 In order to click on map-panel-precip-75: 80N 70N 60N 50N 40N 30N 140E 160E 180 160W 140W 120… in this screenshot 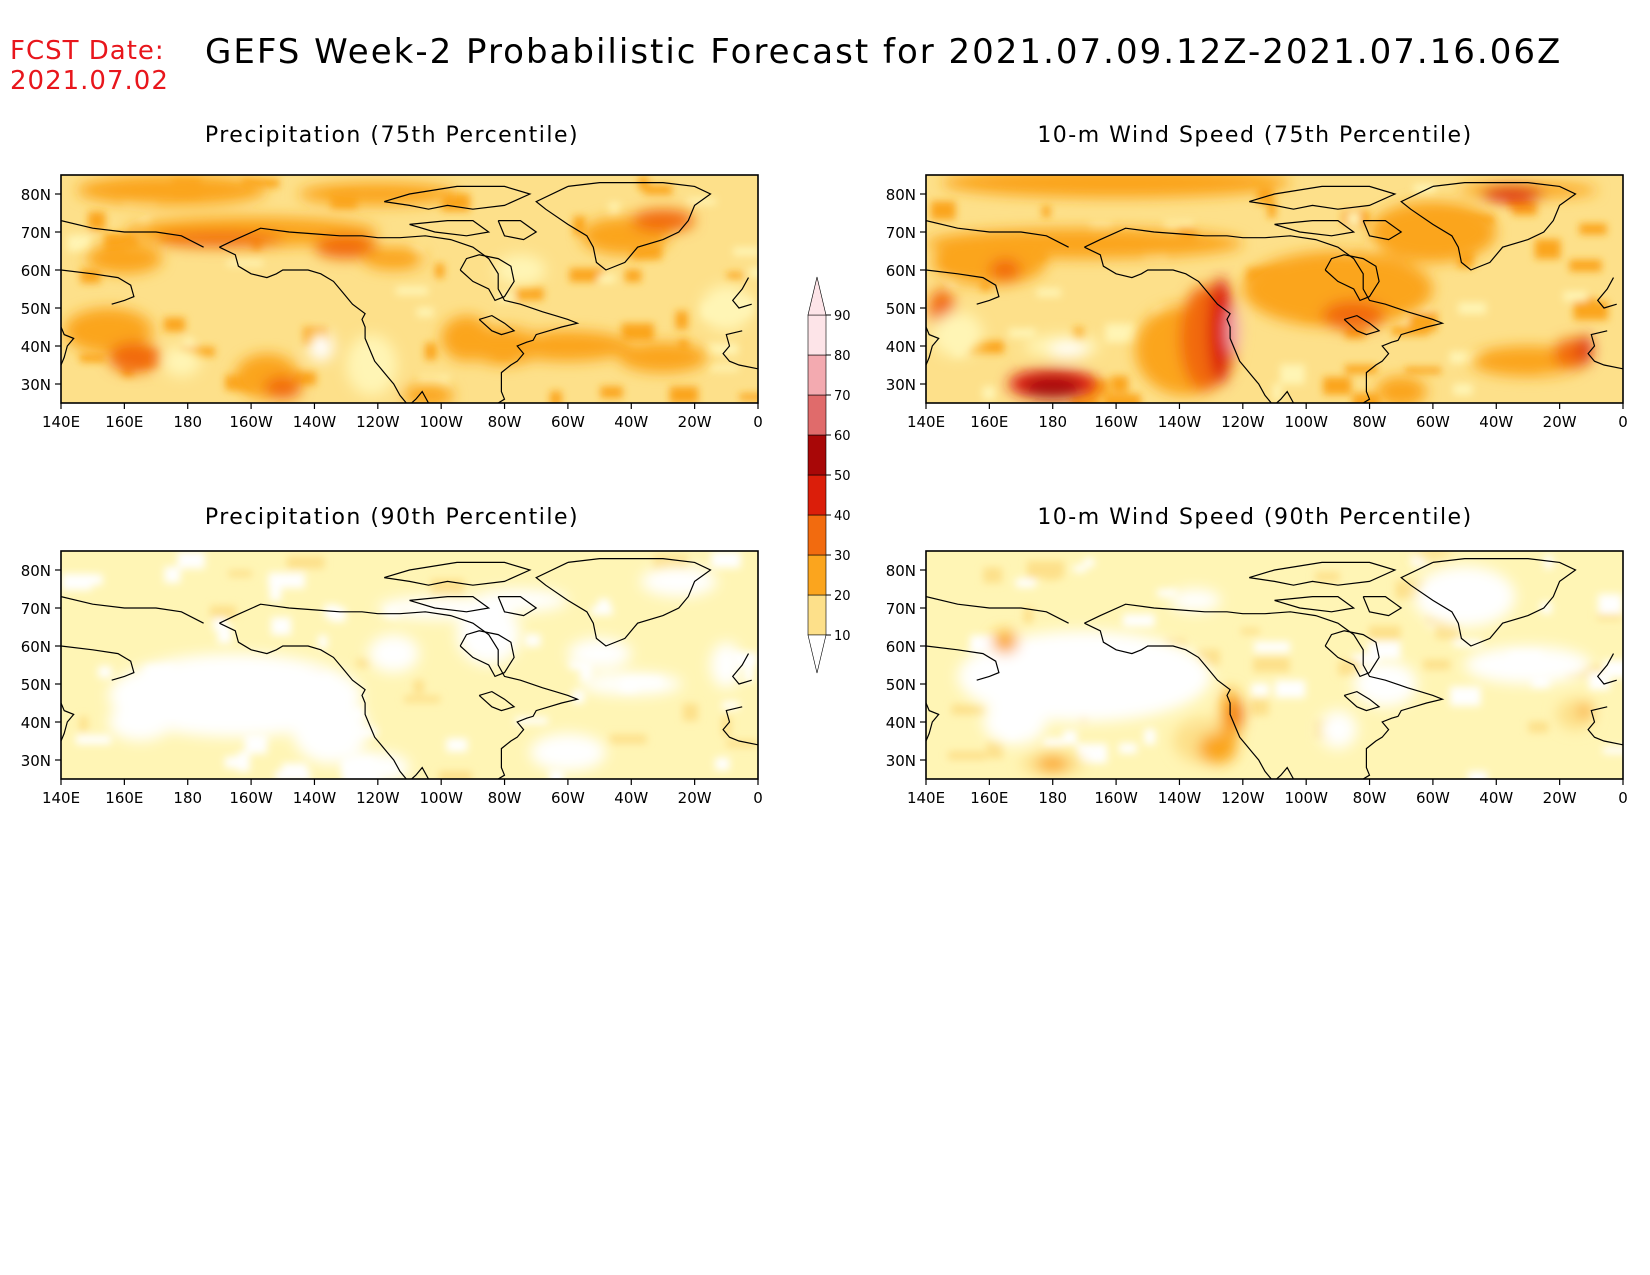, I will do `click(392, 302)`.